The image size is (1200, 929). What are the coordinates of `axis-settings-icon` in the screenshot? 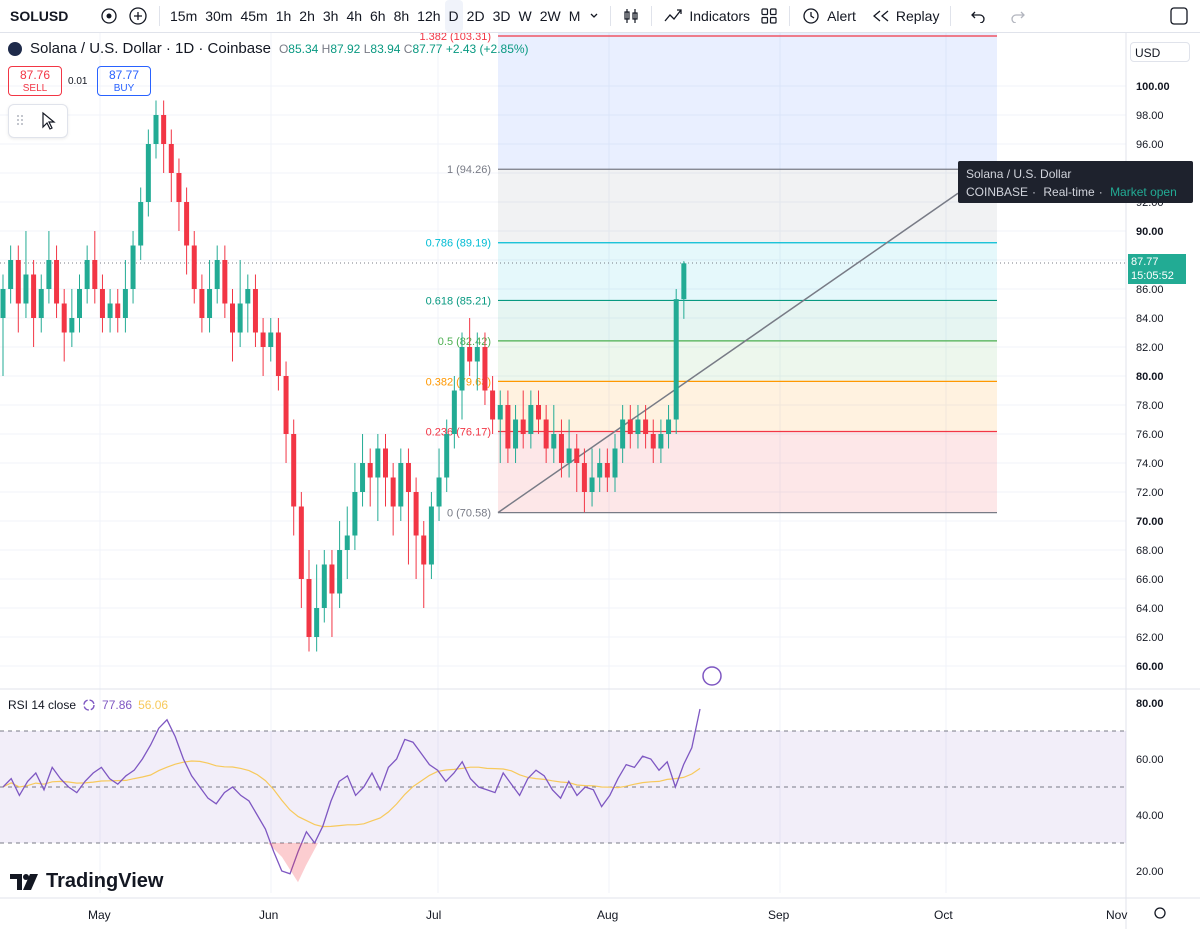 It's located at (1160, 913).